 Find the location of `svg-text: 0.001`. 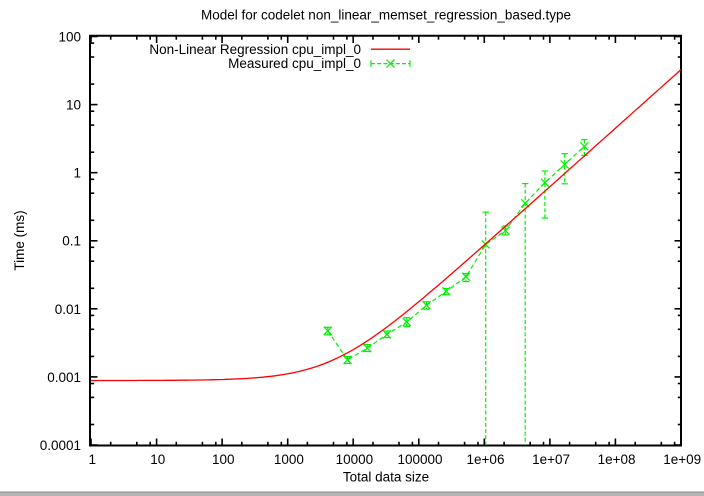

svg-text: 0.001 is located at coordinates (64, 377).